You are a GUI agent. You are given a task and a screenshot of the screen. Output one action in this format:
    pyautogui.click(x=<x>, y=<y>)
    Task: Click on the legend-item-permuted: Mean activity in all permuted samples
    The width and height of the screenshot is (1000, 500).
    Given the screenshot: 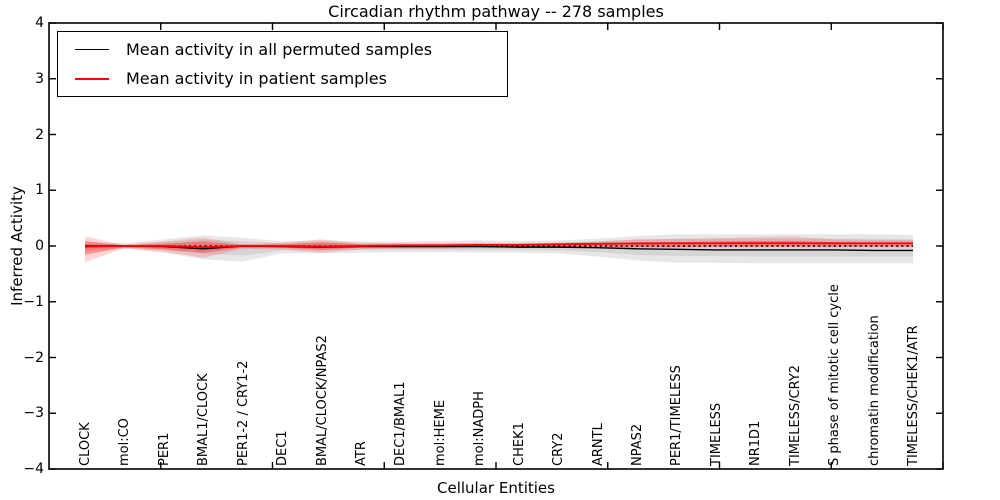 What is the action you would take?
    pyautogui.click(x=282, y=50)
    